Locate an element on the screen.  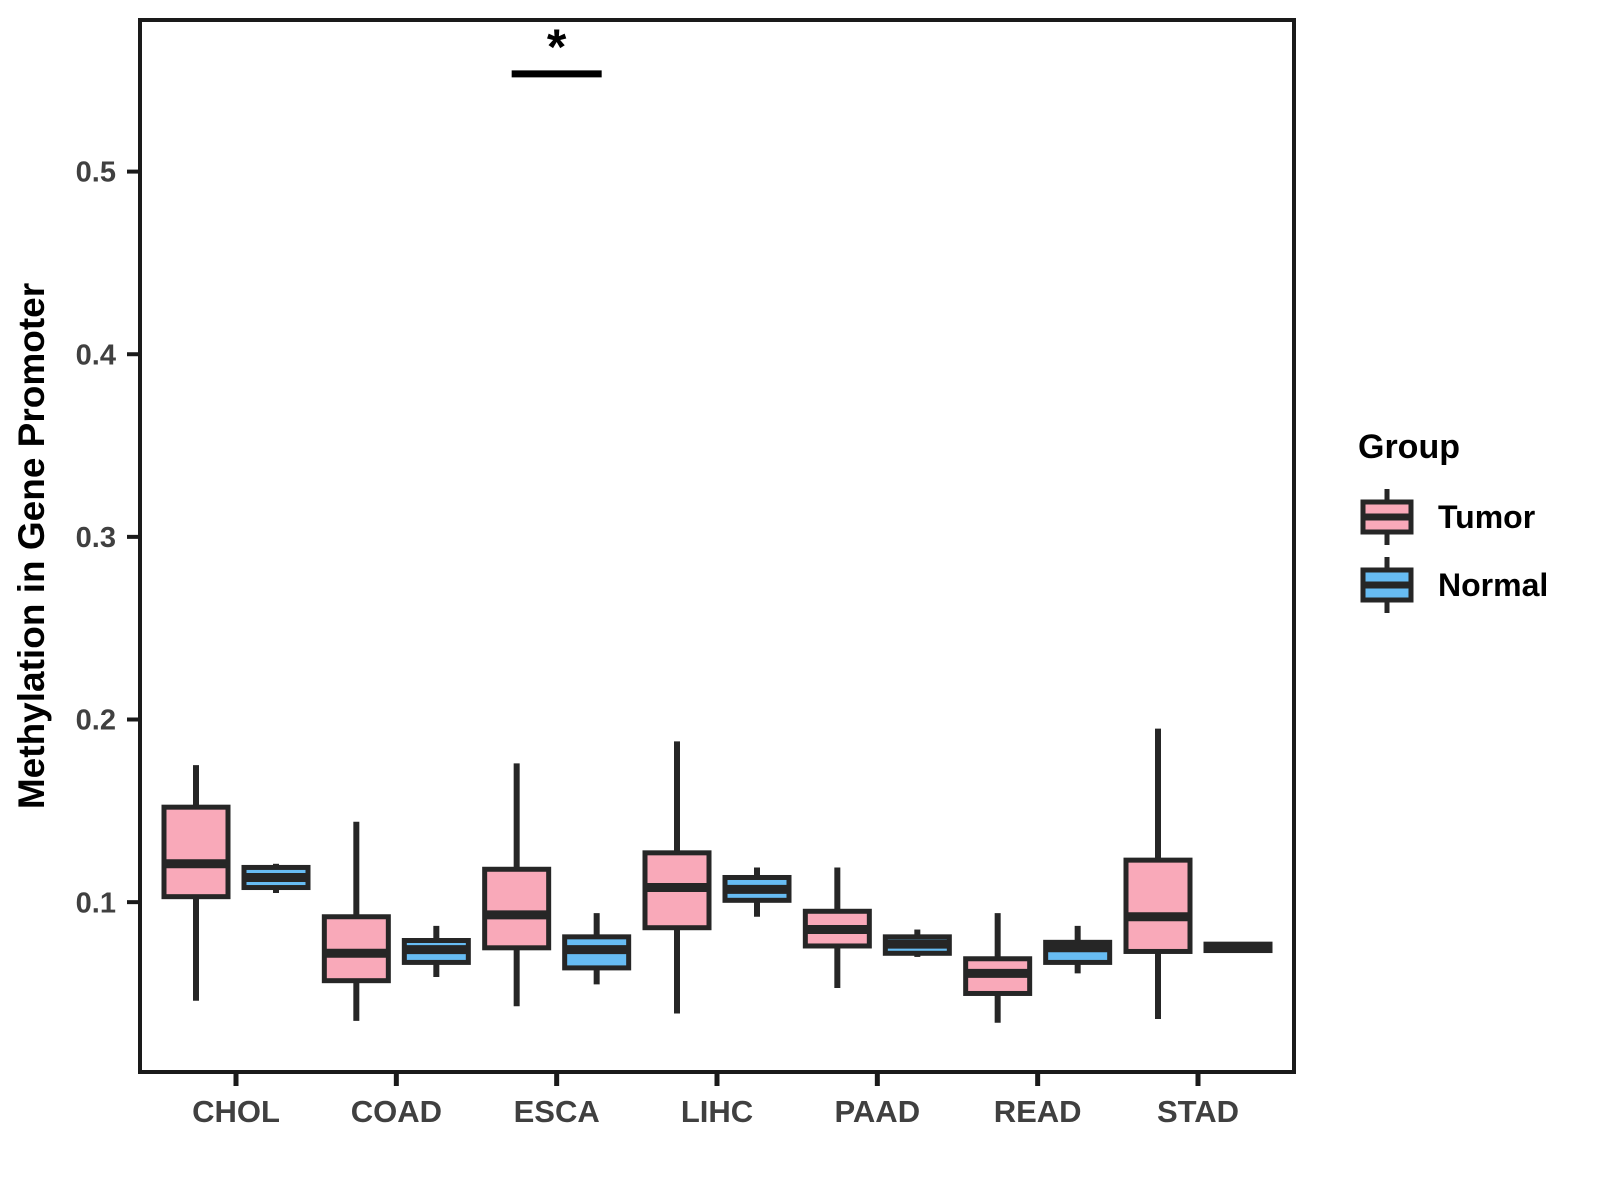
y-tick-label-0.5: 0.5 is located at coordinates (96, 173).